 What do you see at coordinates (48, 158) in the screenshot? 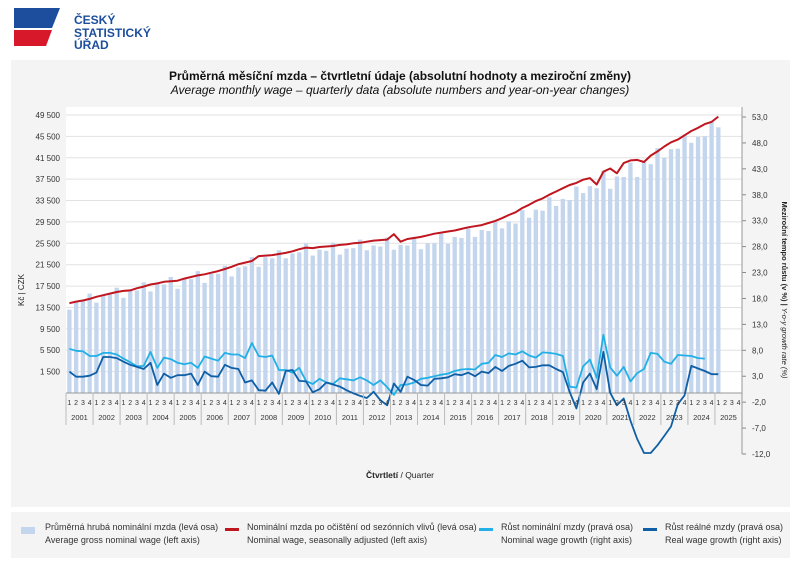
I see `y-left-tick-label: 41 500` at bounding box center [48, 158].